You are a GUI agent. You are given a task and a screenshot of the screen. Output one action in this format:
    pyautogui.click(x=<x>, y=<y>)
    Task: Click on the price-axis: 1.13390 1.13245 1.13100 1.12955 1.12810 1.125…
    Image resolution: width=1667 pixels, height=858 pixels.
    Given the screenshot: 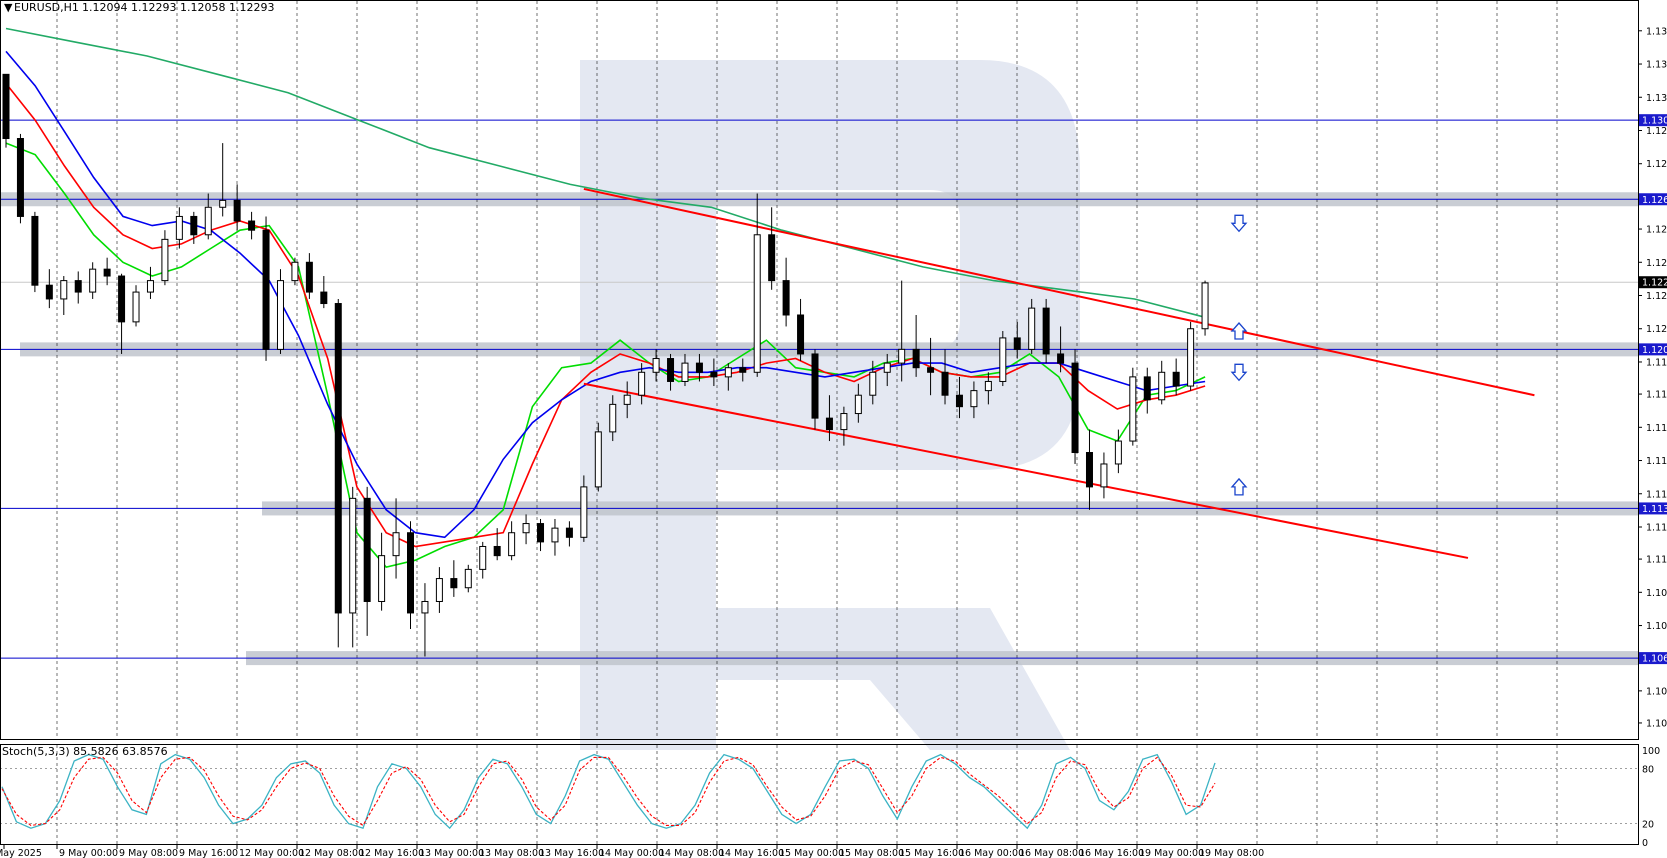 What is the action you would take?
    pyautogui.click(x=1652, y=377)
    